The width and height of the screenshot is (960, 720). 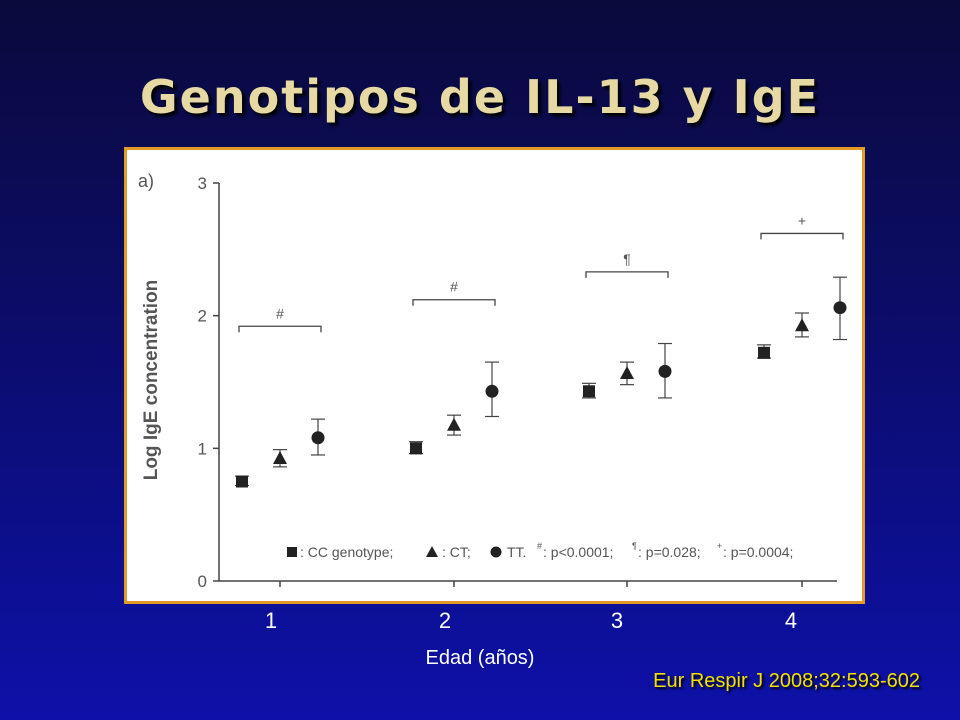 I want to click on significance-brackets: # # ¶ +, so click(x=541, y=272).